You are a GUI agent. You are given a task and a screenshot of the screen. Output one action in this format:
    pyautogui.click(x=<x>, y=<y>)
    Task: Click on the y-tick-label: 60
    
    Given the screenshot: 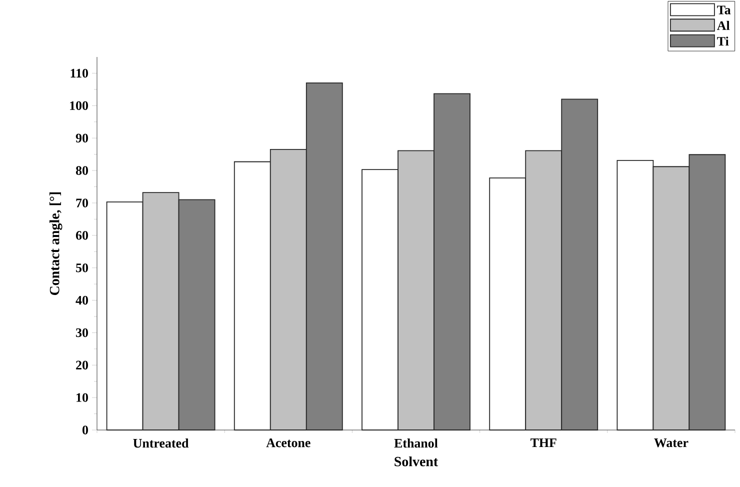 What is the action you would take?
    pyautogui.click(x=82, y=235)
    